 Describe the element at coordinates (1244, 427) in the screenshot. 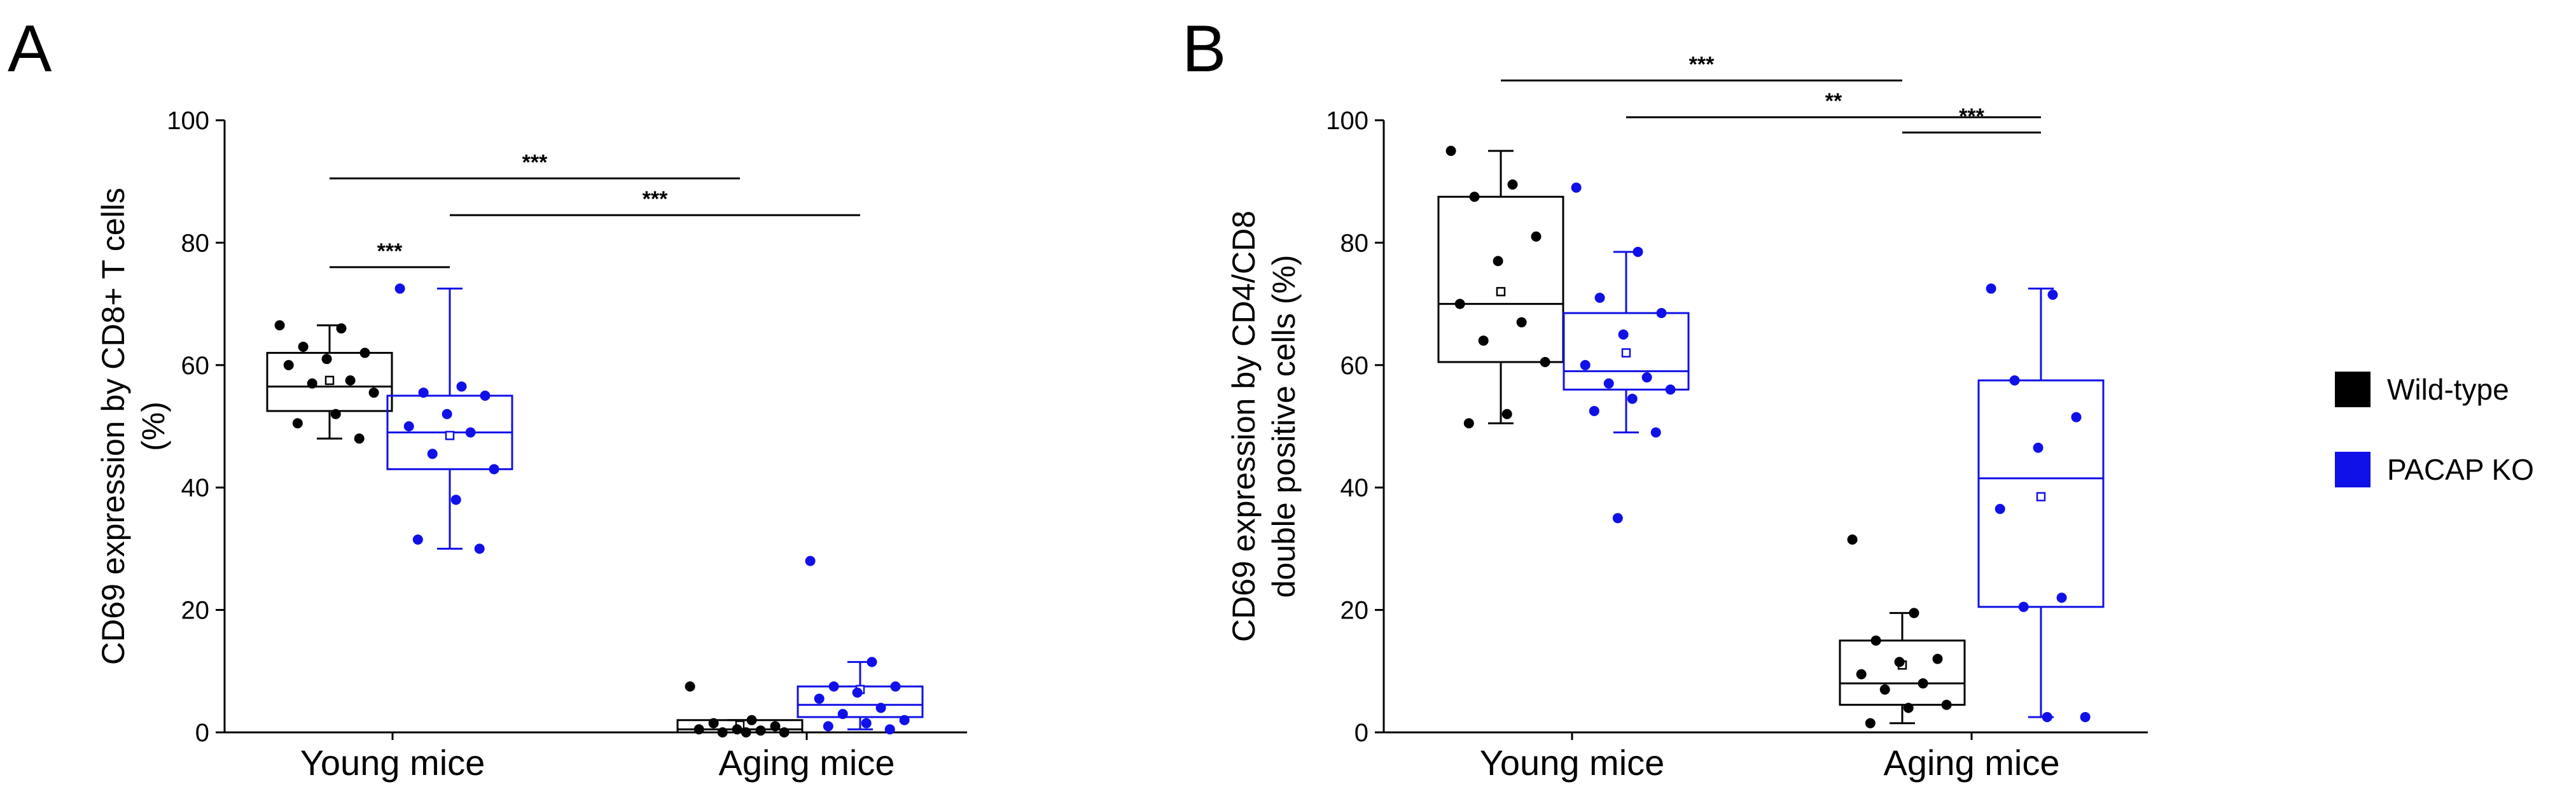

I see `y-axis-label: CD69 expression by CD4/CD8` at that location.